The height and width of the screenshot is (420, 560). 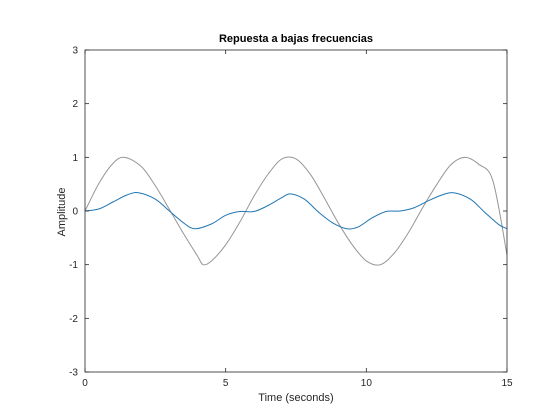 What do you see at coordinates (85, 383) in the screenshot?
I see `x-tick-label: 0` at bounding box center [85, 383].